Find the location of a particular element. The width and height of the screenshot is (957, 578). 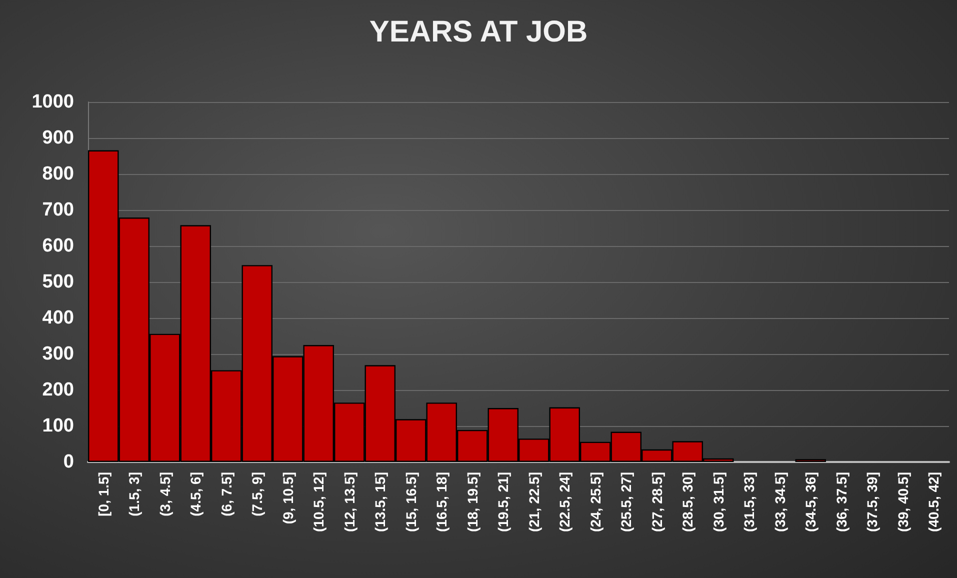

x-tick-label: (4.5, 6] is located at coordinates (196, 494).